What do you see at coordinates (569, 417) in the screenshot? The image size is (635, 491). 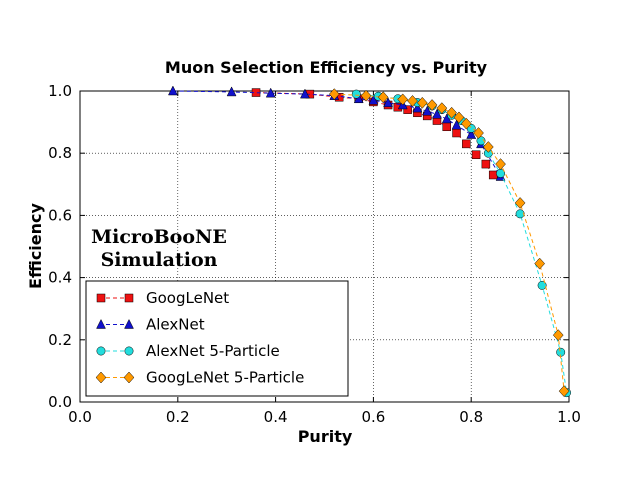 I see `x-tick-label: 1.0` at bounding box center [569, 417].